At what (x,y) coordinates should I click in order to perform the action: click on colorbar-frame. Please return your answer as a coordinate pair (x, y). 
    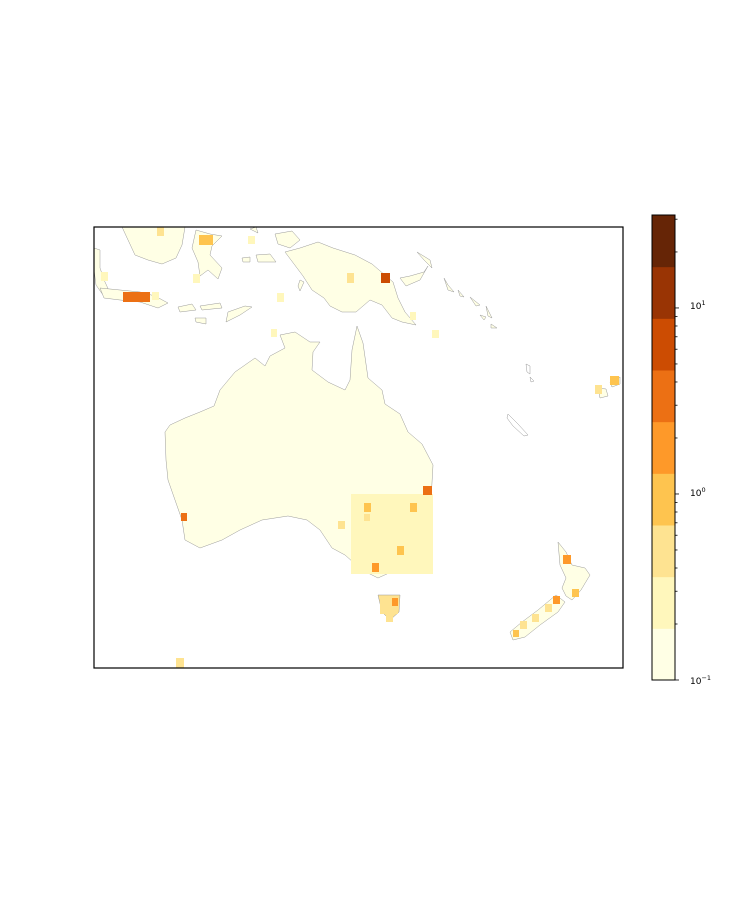
    Looking at the image, I should click on (663, 447).